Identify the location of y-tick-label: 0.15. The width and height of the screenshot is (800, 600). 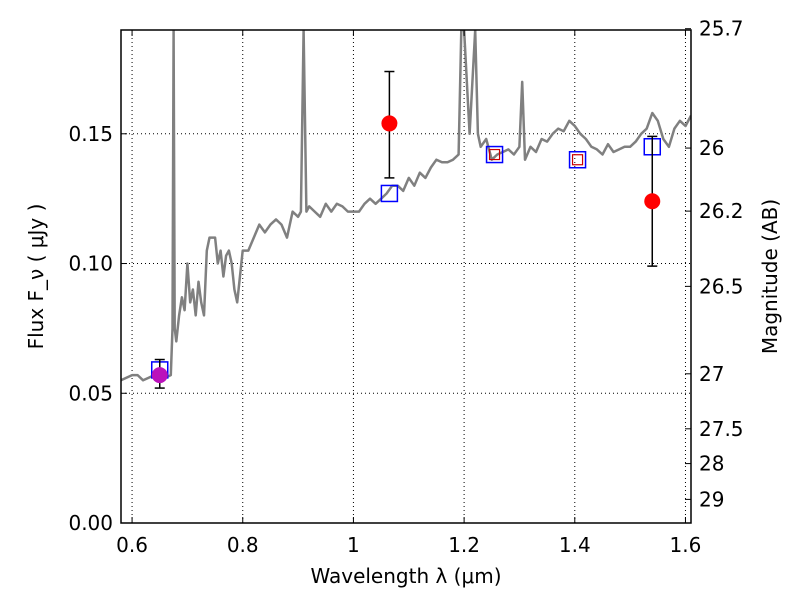
(90, 134).